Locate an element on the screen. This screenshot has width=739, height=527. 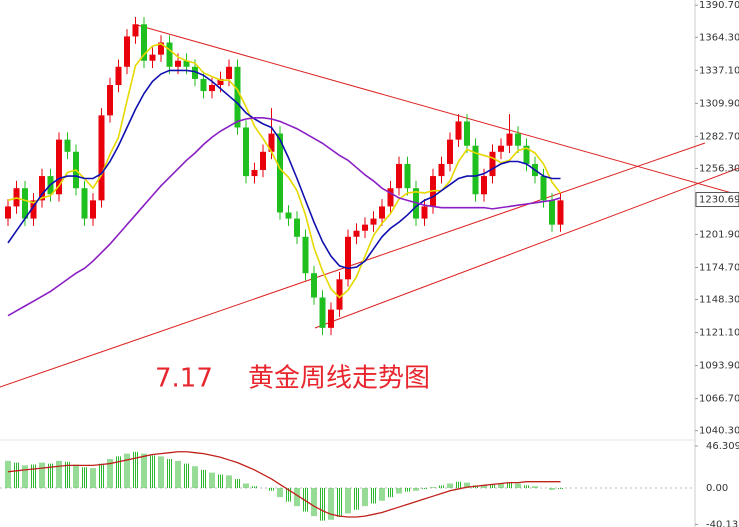
macd-tick-label: -40.133 is located at coordinates (722, 523).